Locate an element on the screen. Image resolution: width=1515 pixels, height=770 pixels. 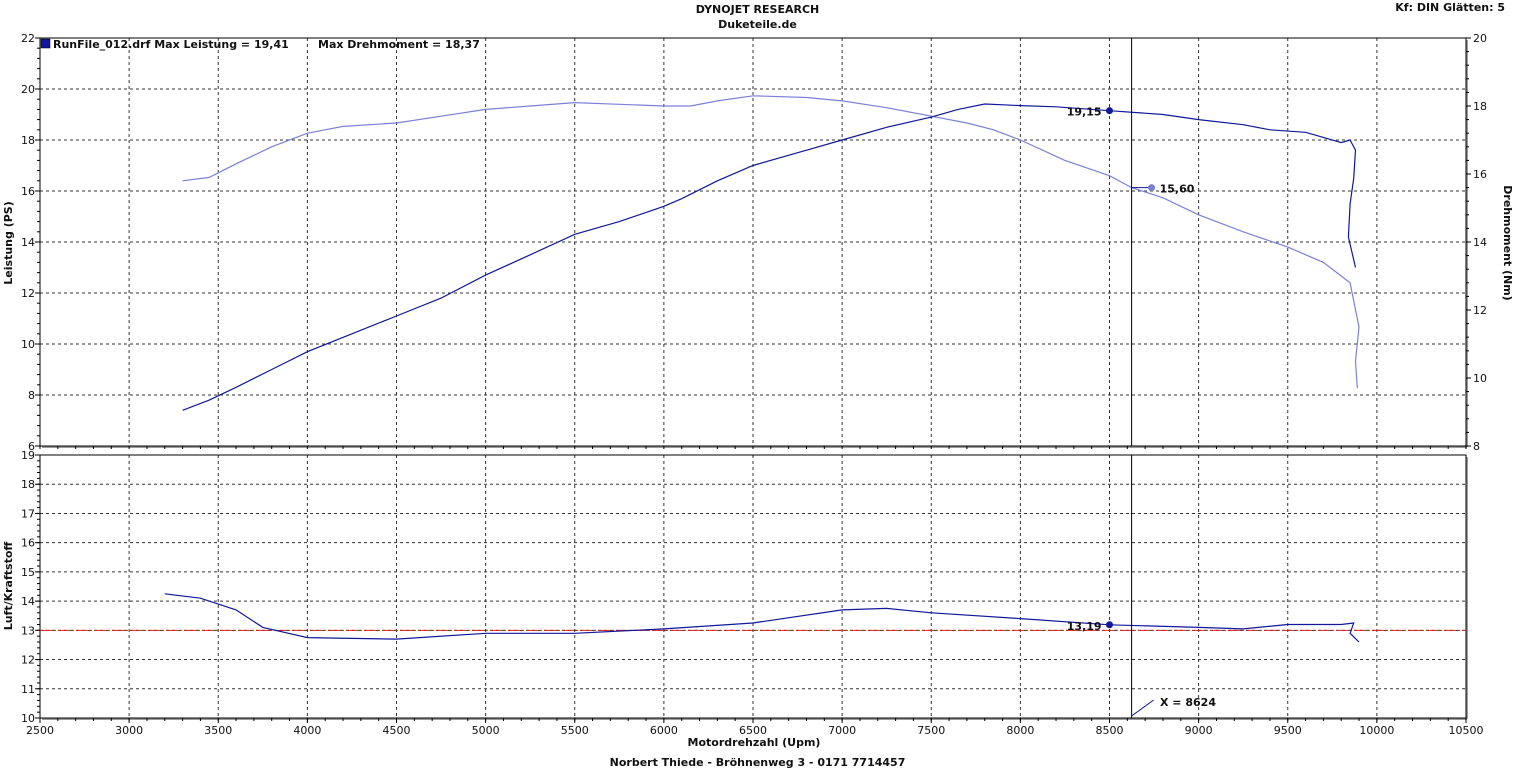
x-axis-label: Motordrehzahl (Upm) is located at coordinates (754, 742).